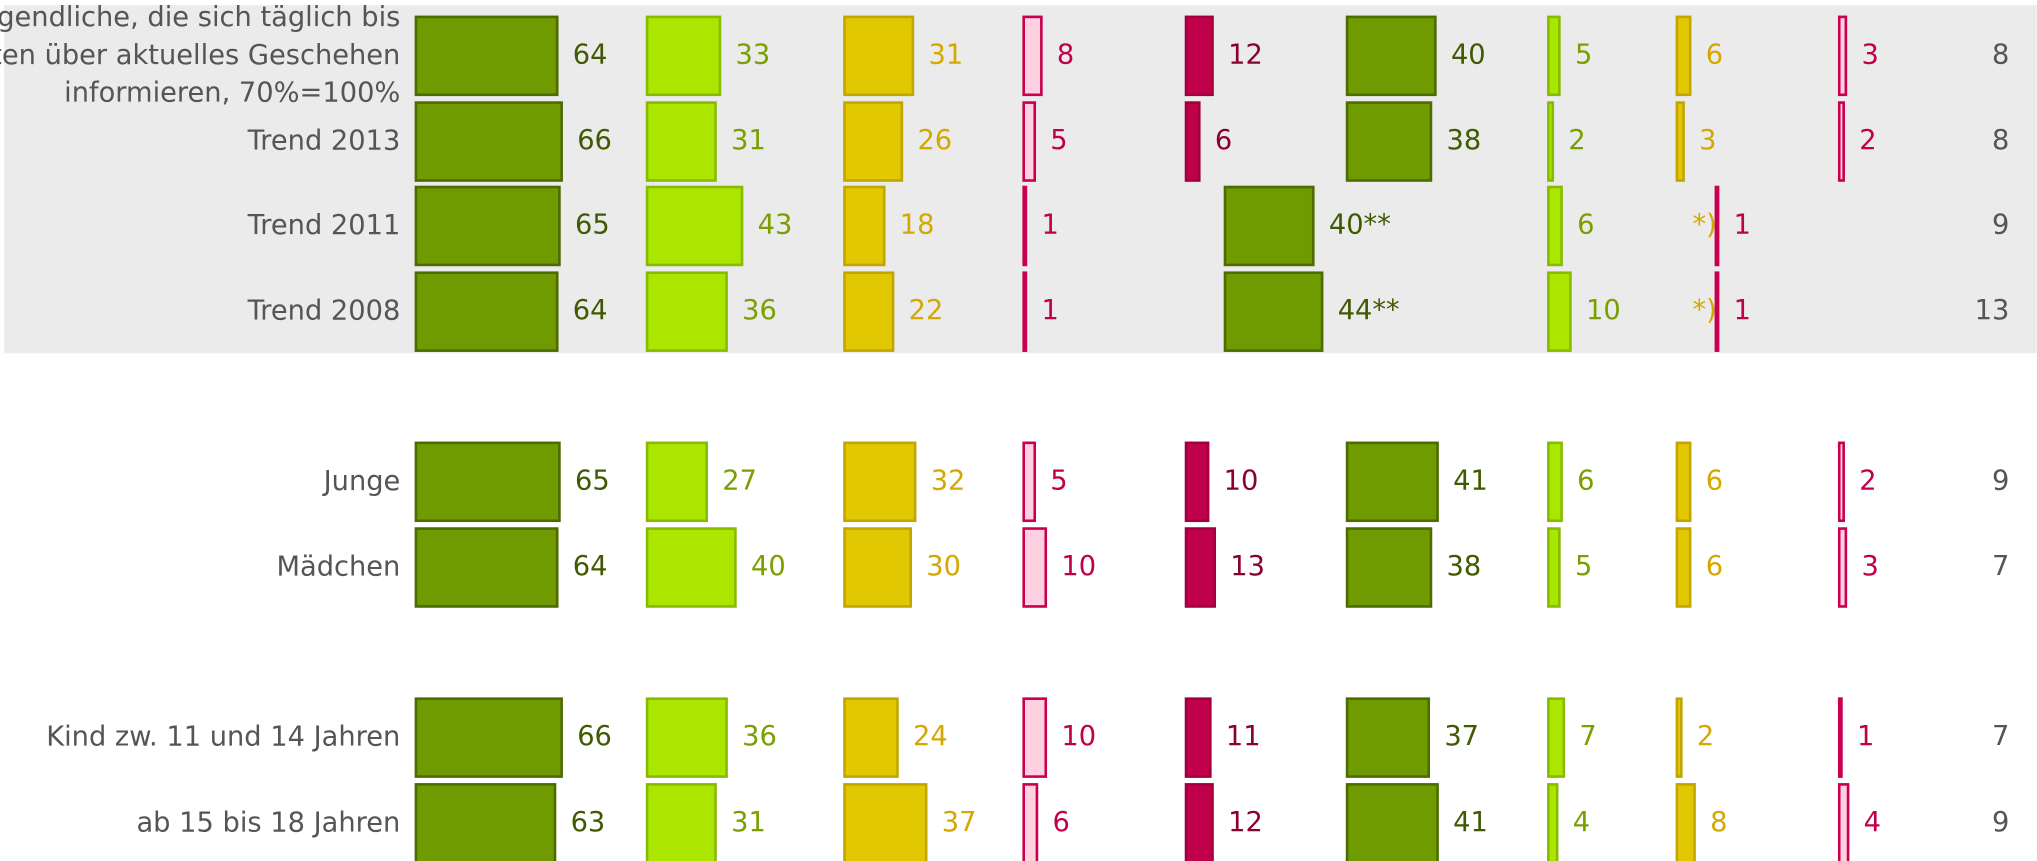 Image resolution: width=2037 pixels, height=861 pixels. I want to click on value-label: 40**, so click(1360, 224).